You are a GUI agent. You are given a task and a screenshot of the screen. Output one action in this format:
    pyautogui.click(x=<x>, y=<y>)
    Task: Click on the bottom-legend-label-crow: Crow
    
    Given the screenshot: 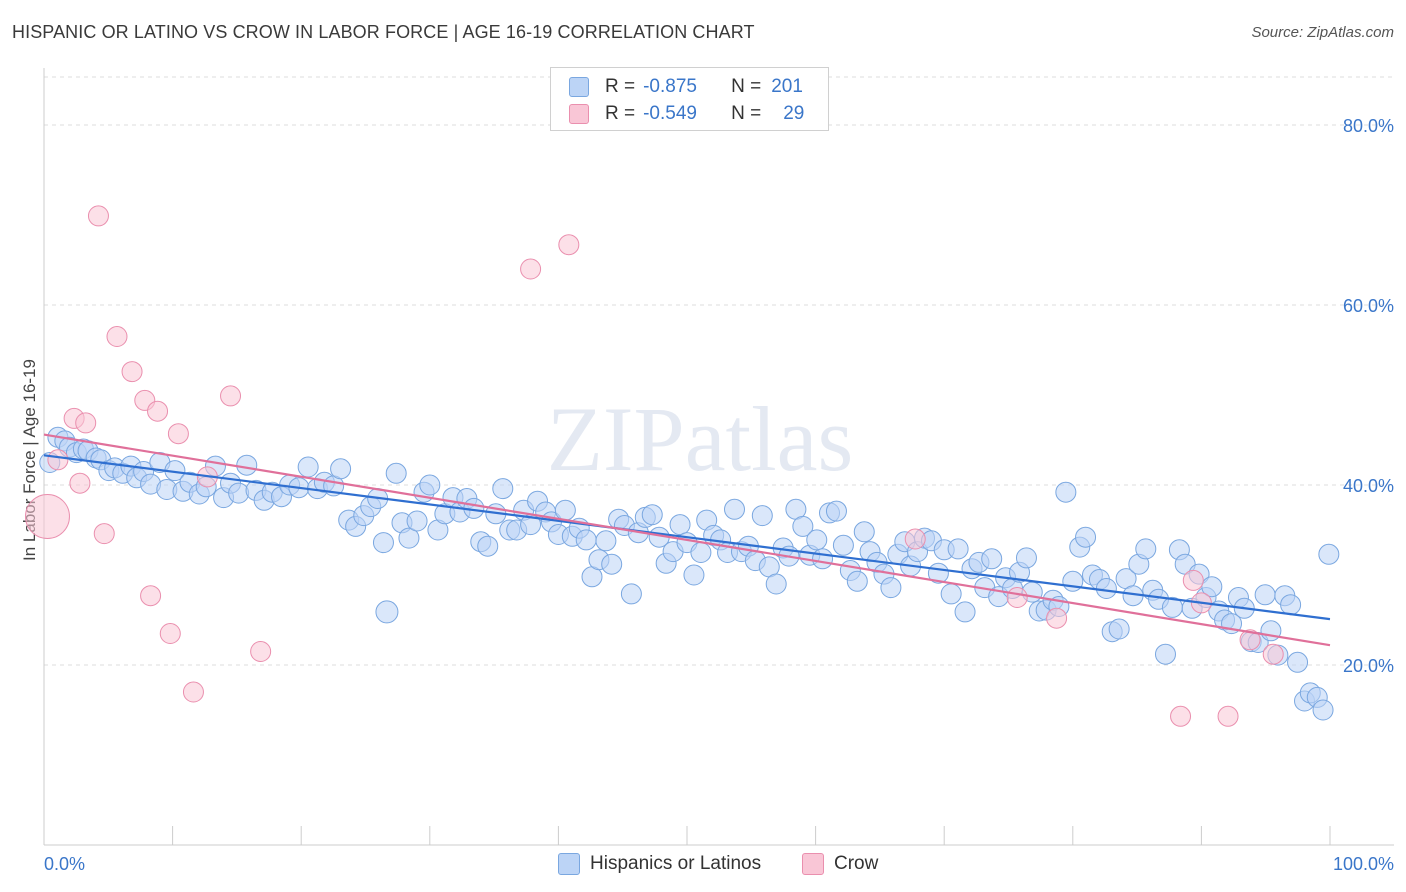 What is the action you would take?
    pyautogui.click(x=856, y=863)
    